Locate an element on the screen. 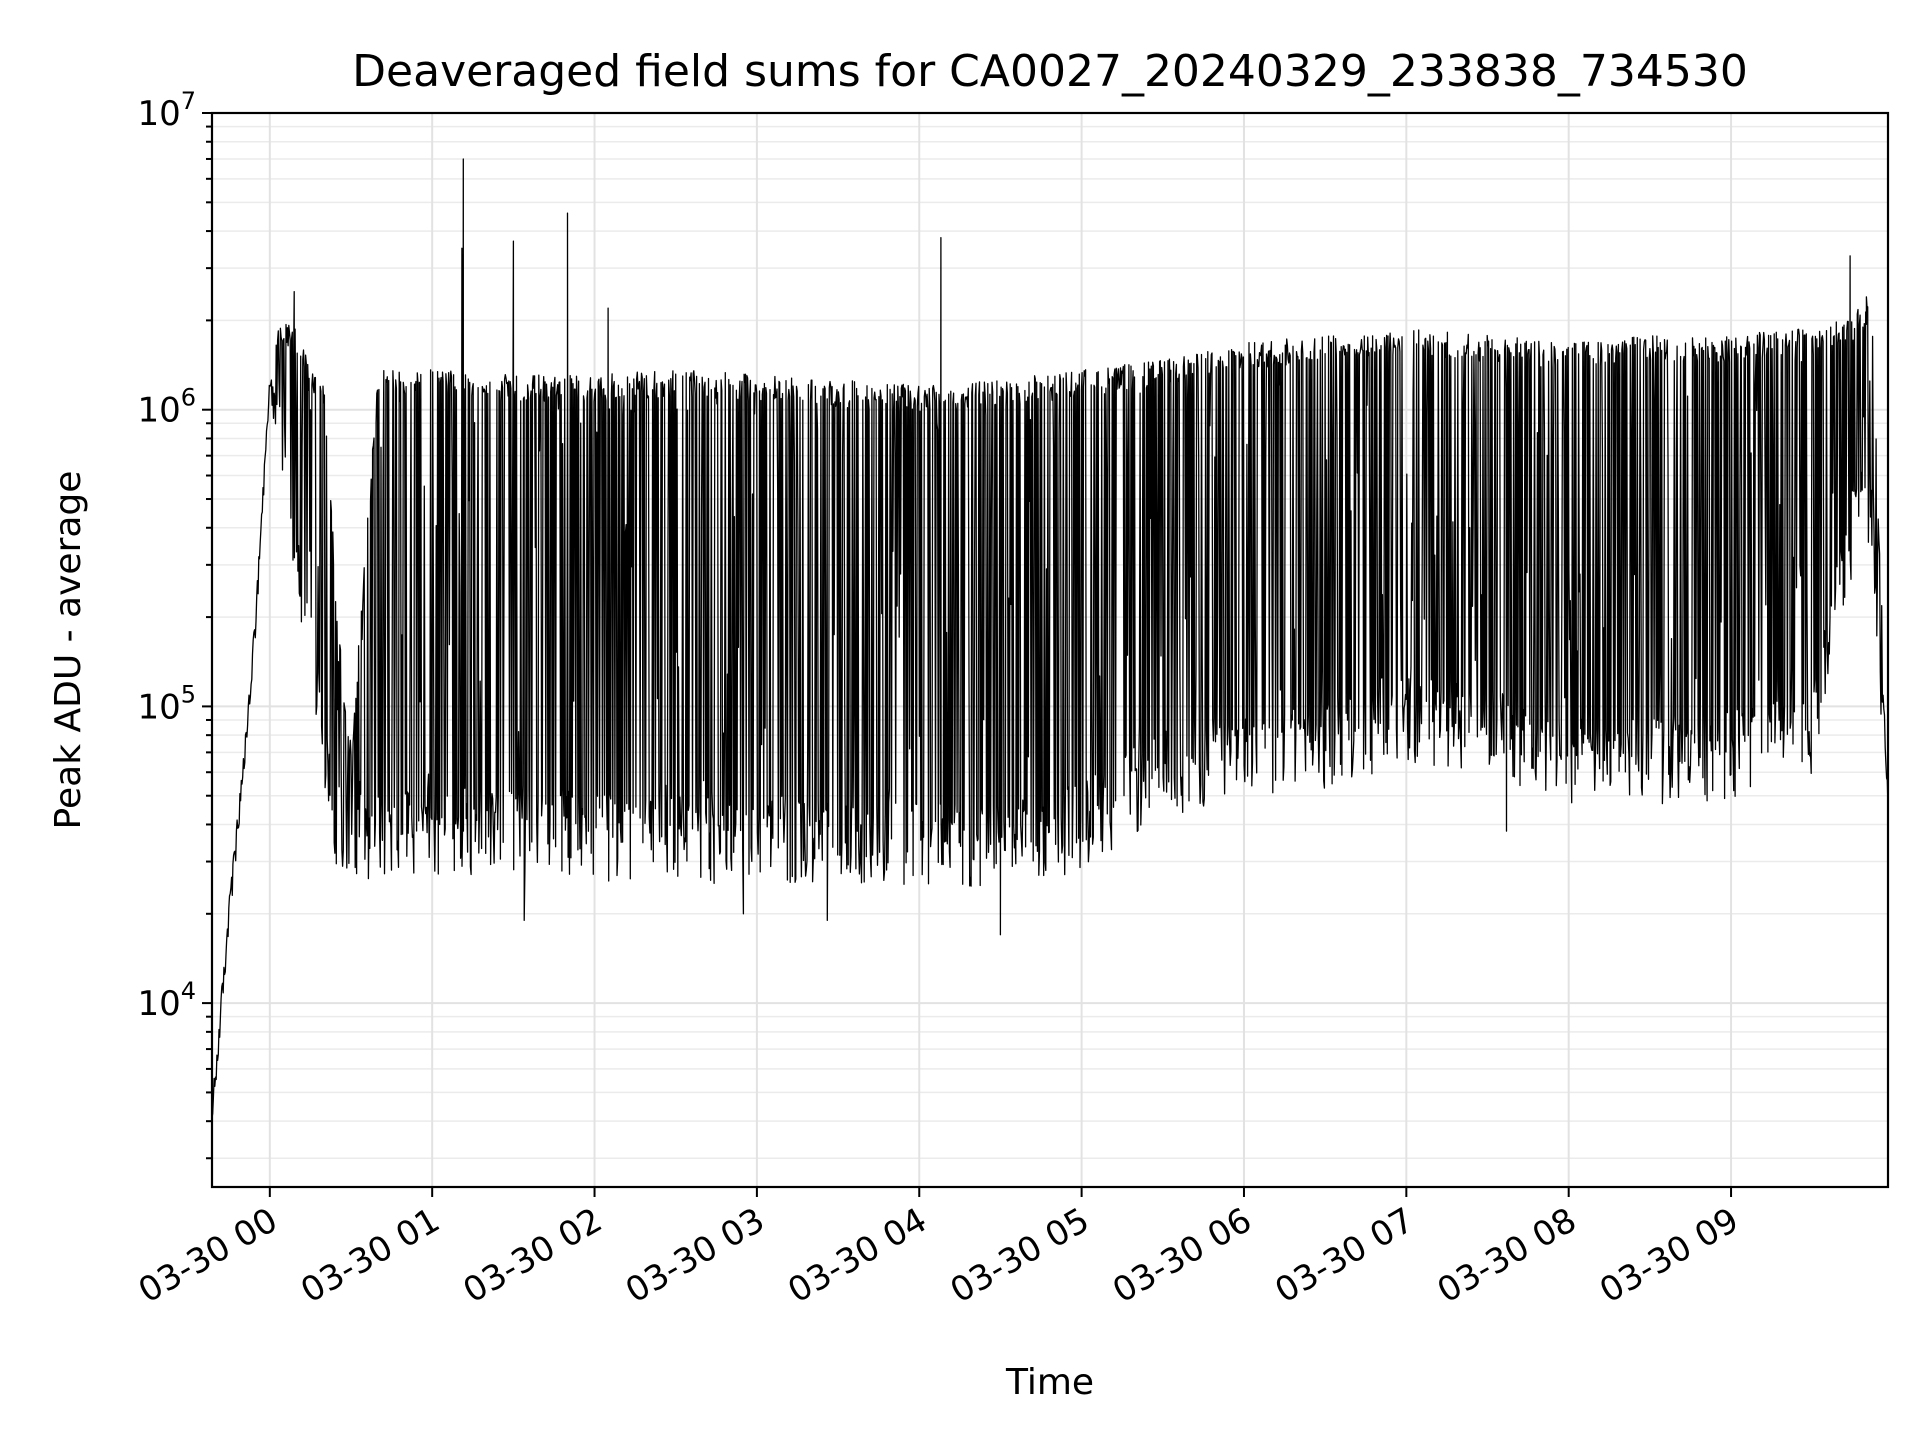 The width and height of the screenshot is (1920, 1440). x-tick-label: 03-30 01 is located at coordinates (370, 1255).